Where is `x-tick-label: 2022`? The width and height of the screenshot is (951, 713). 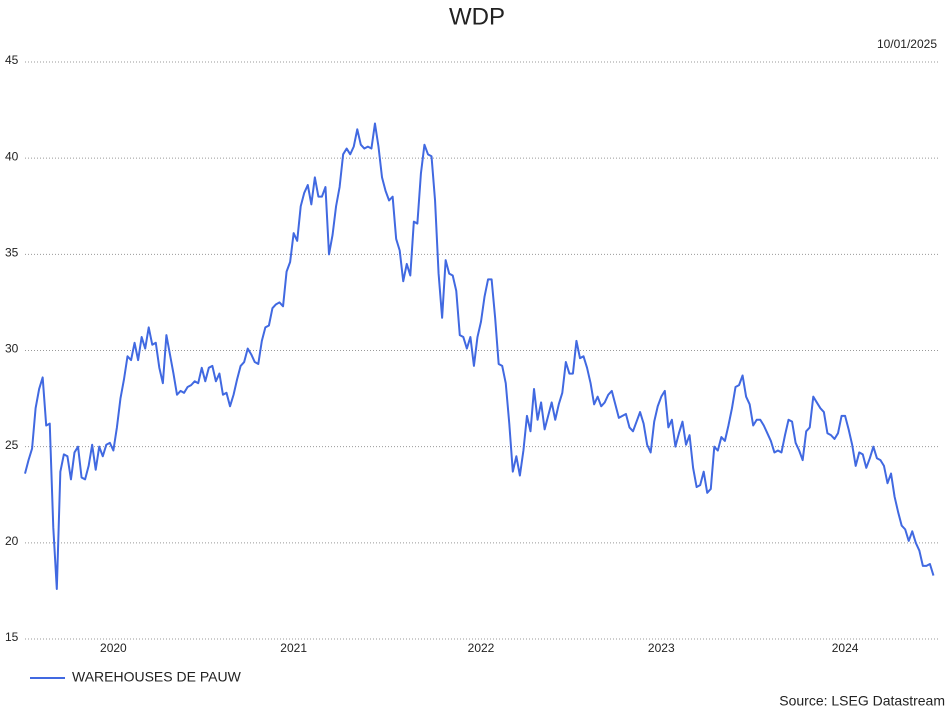 x-tick-label: 2022 is located at coordinates (481, 648).